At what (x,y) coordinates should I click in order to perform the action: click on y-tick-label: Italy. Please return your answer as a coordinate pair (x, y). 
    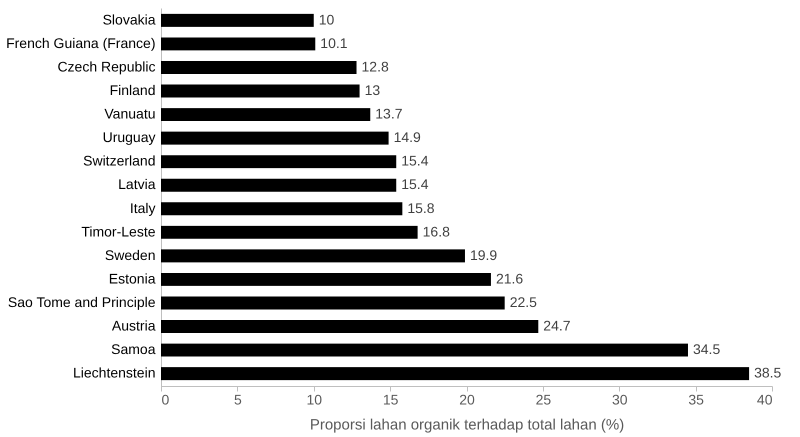
    Looking at the image, I should click on (143, 208).